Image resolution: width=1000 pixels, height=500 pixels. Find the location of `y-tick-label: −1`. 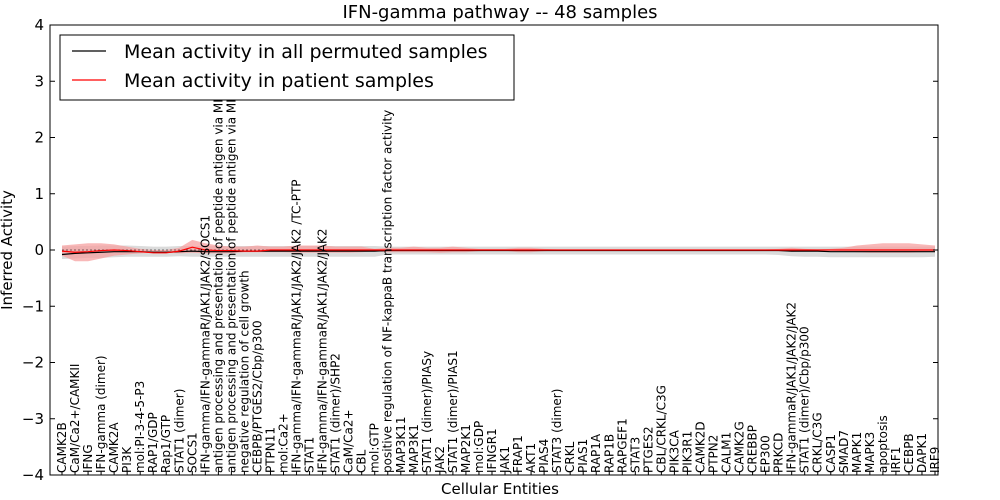

y-tick-label: −1 is located at coordinates (33, 306).